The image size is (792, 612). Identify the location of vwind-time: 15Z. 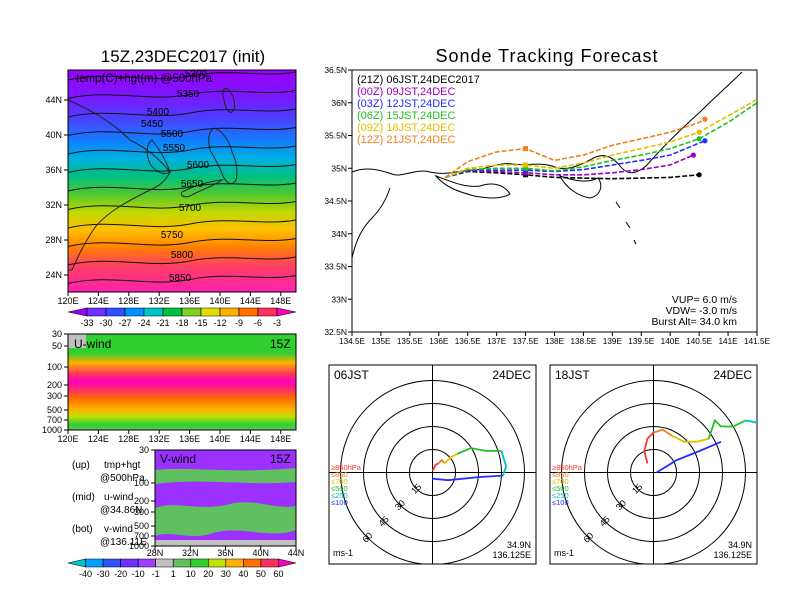
(280, 459).